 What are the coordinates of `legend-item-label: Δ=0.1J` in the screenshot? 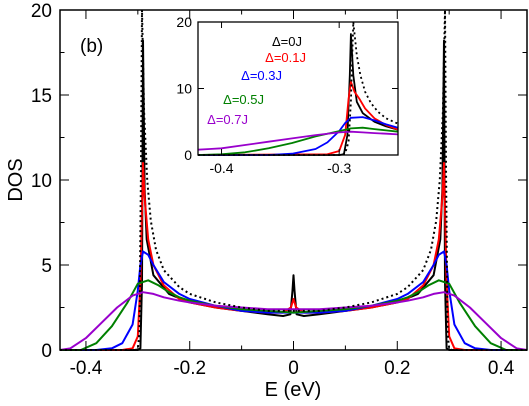 It's located at (285, 57).